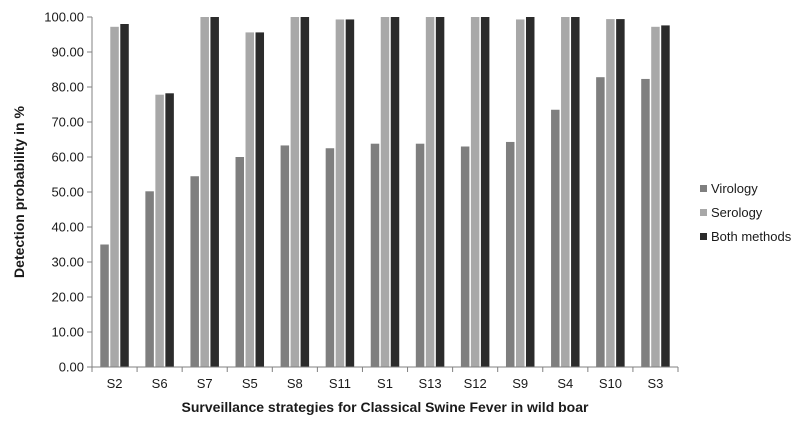  Describe the element at coordinates (340, 383) in the screenshot. I see `x-tick-label-s11: S11` at that location.